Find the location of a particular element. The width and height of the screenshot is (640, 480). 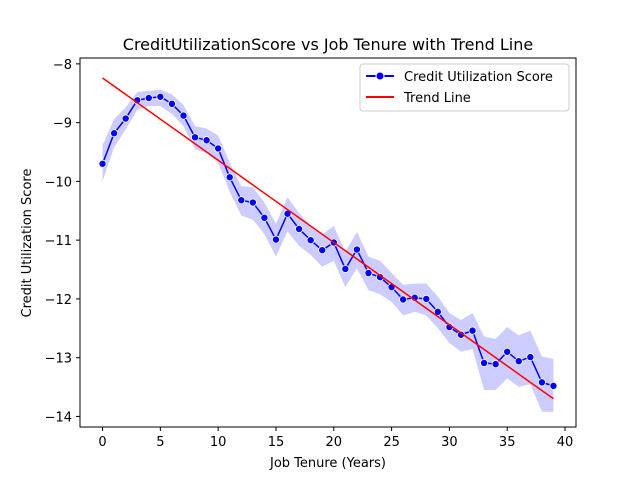

legend-label-credit-utilization-score: Credit Utilization Score is located at coordinates (478, 77).